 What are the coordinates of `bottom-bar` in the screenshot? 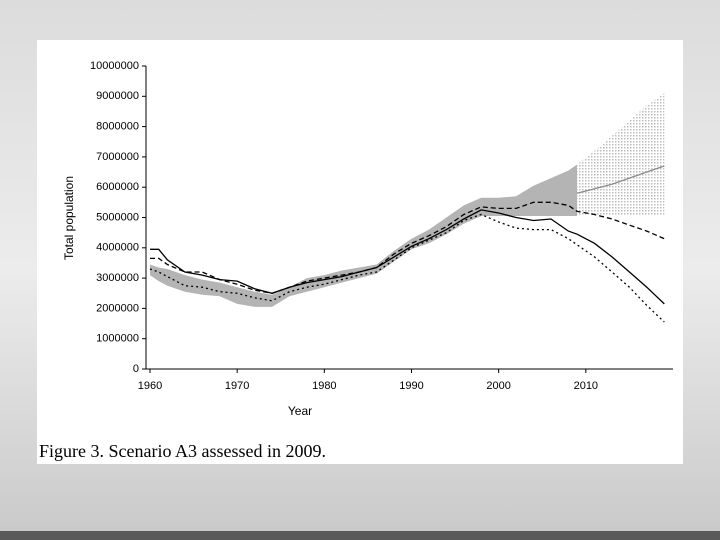 It's located at (360, 535).